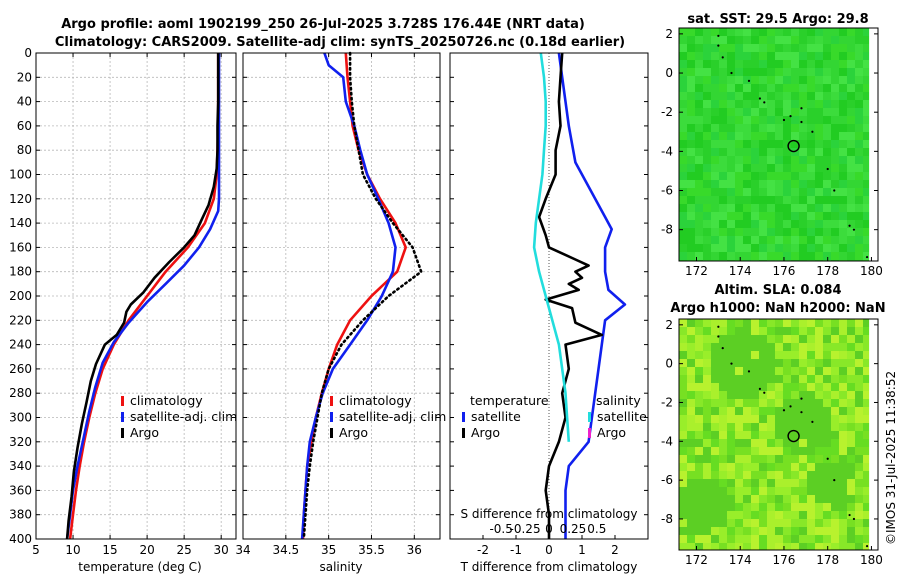  Describe the element at coordinates (414, 550) in the screenshot. I see `x-tick-label: 36` at that location.